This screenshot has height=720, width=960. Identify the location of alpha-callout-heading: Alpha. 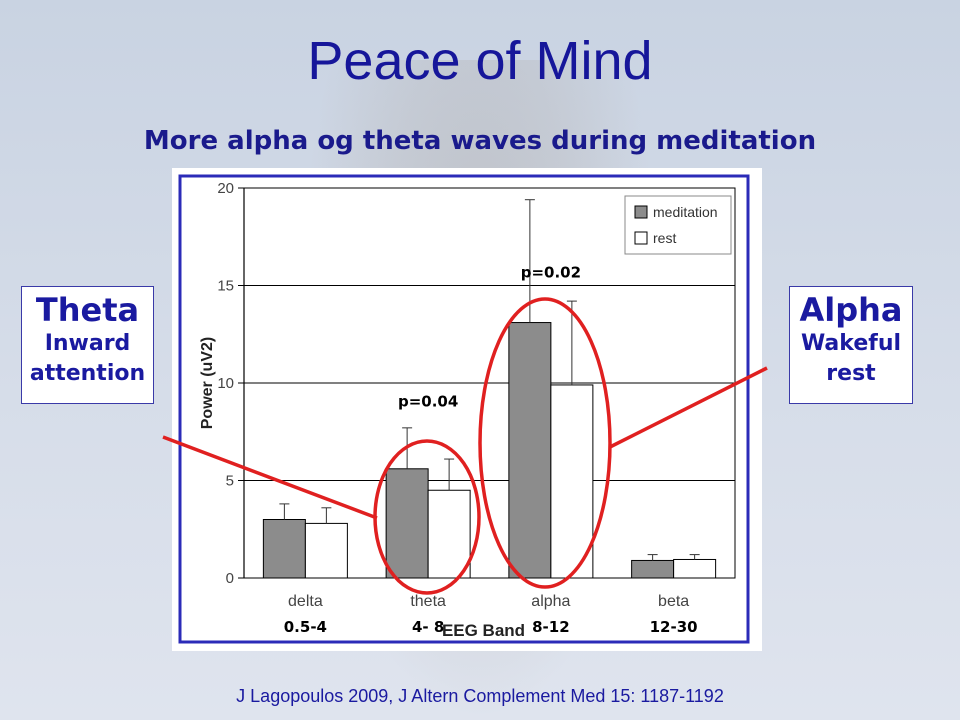
(851, 310).